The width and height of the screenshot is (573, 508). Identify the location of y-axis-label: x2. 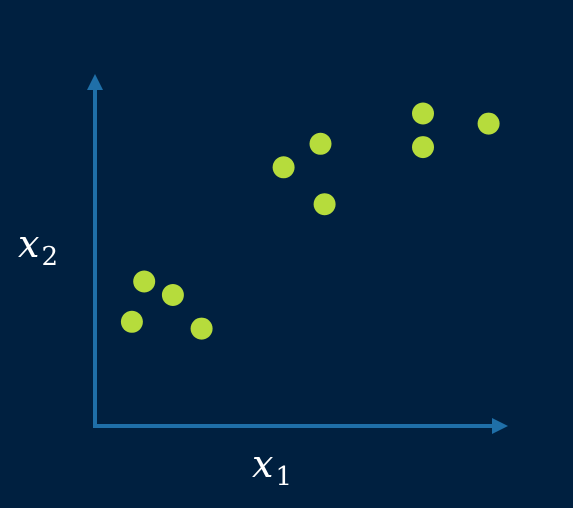
(38, 247).